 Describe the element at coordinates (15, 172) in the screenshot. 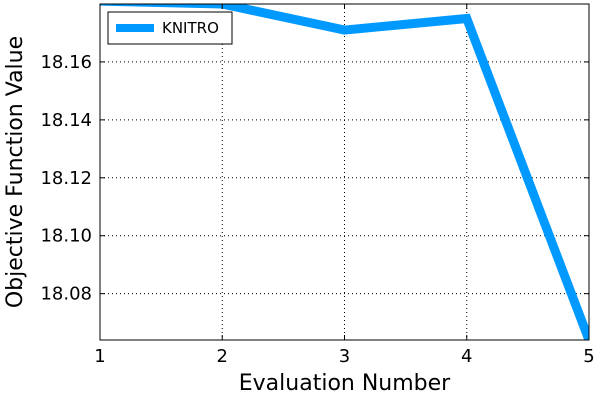

I see `y-axis-title: Objective Function Value` at that location.